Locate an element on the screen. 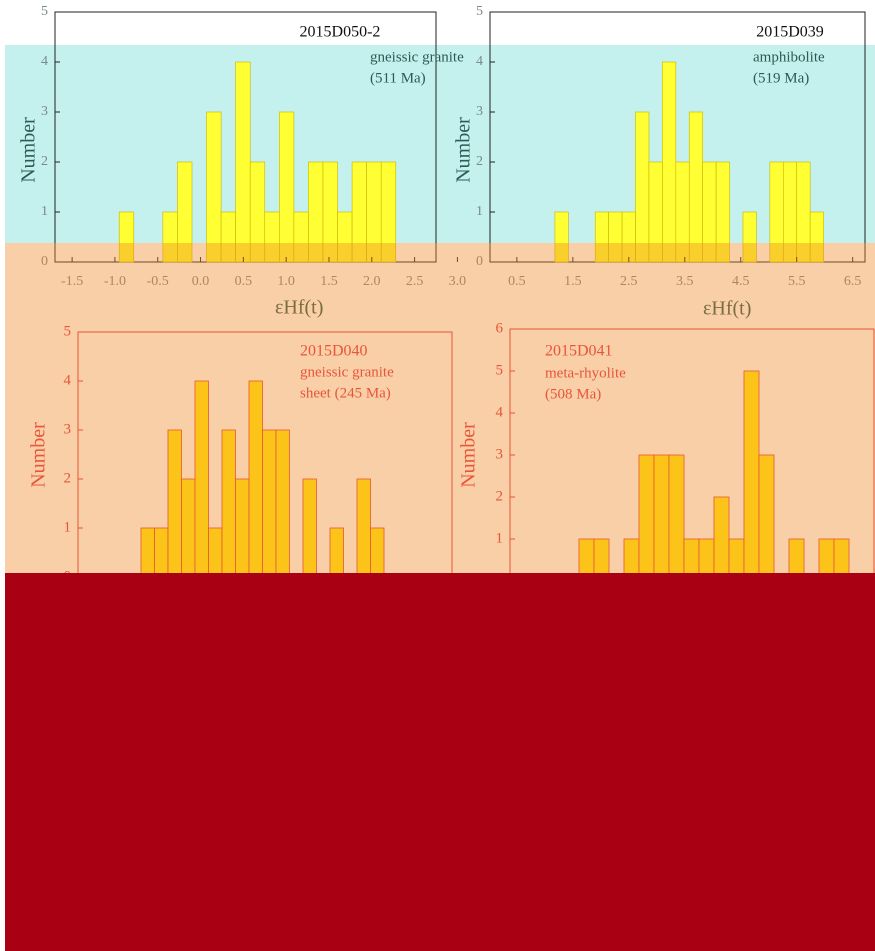 Image resolution: width=875 pixels, height=951 pixels. chart-title: 2015D041 is located at coordinates (579, 351).